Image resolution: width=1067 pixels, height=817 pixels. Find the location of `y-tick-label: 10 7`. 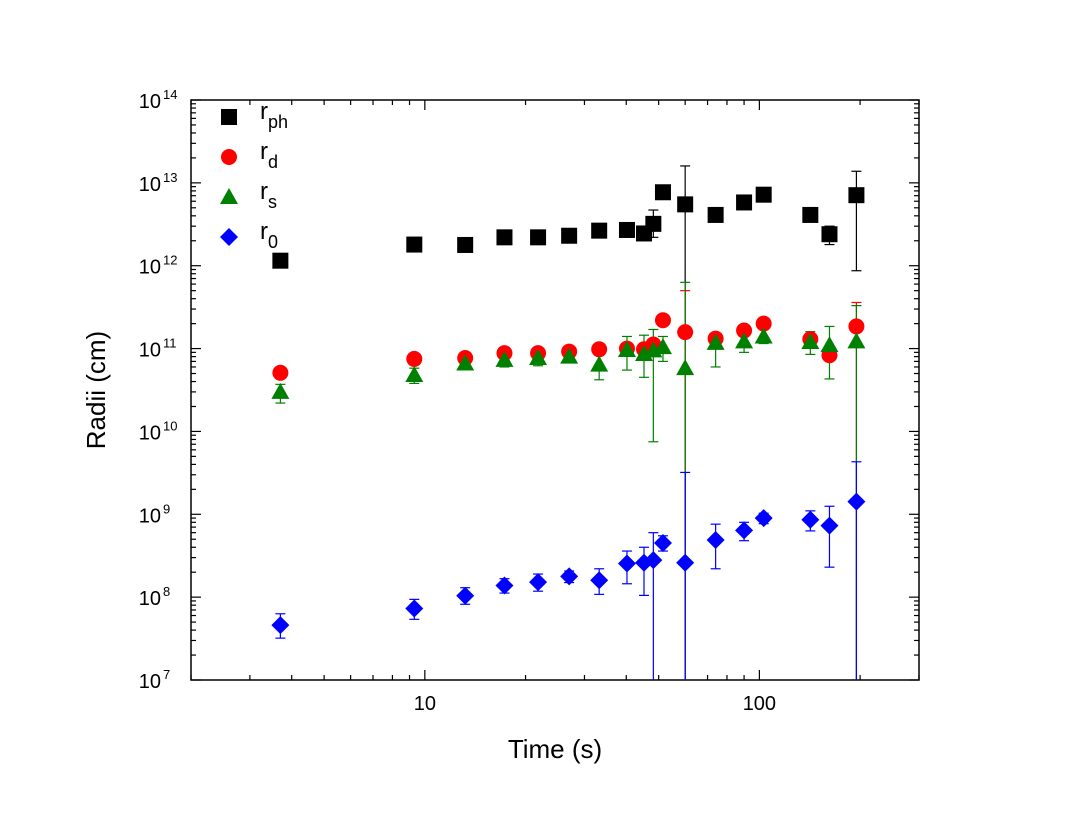

y-tick-label: 10 7 is located at coordinates (154, 680).